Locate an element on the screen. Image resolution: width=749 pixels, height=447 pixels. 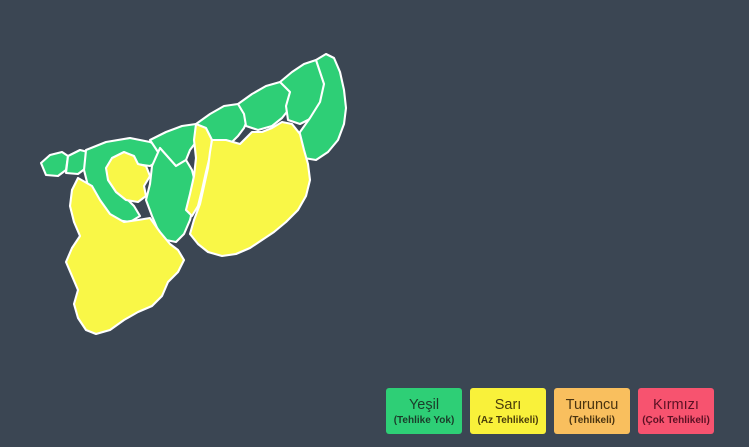
legend-item-orange: Turuncu (Tehlikeli) is located at coordinates (592, 411).